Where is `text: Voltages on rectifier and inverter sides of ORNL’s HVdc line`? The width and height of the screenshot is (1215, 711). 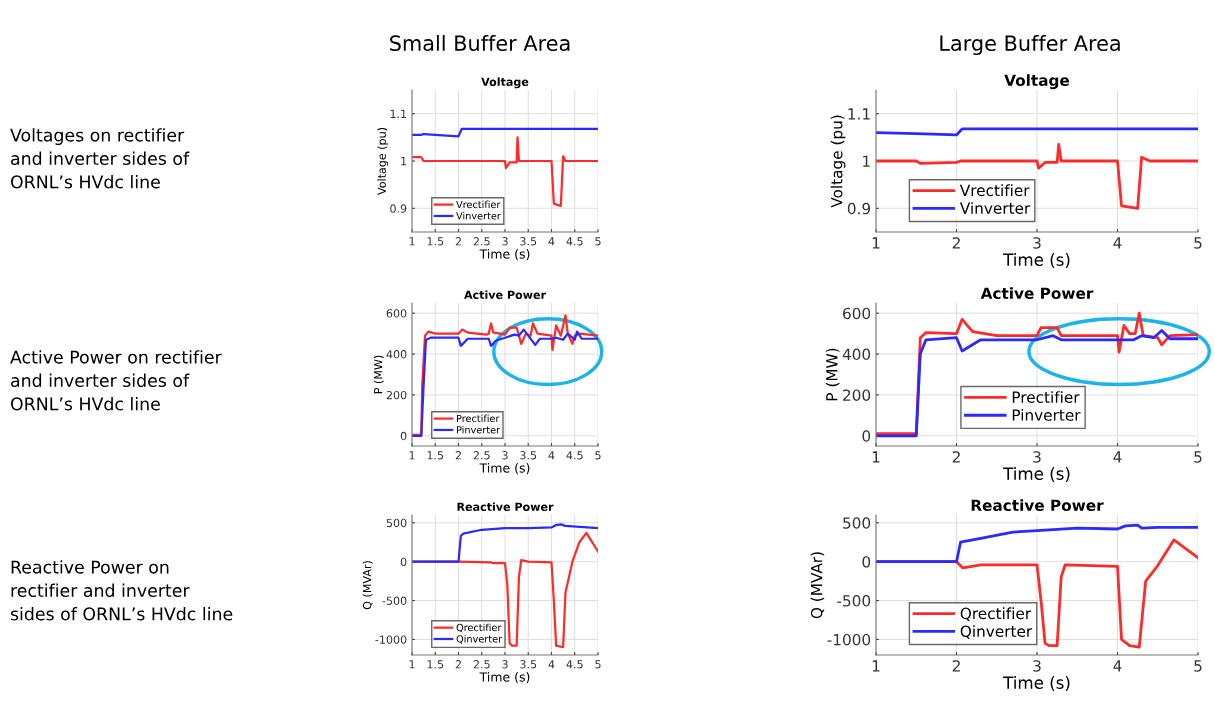
text: Voltages on rectifier and inverter sides of ORNL’s HVdc line is located at coordinates (100, 158).